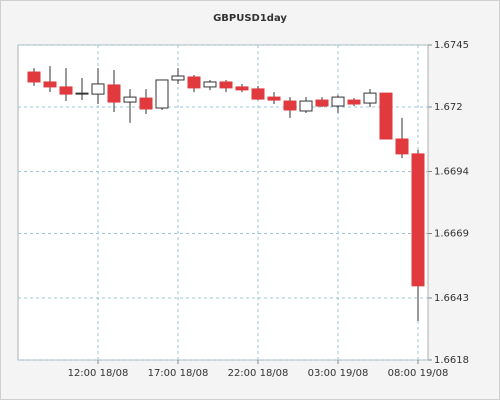 The width and height of the screenshot is (500, 400). Describe the element at coordinates (451, 298) in the screenshot. I see `y-tick-label: 1.6643` at that location.